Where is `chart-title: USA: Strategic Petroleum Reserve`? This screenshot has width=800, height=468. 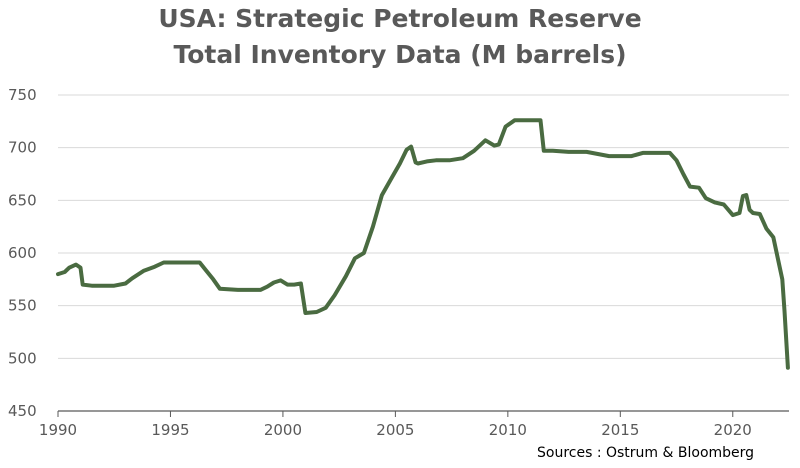
chart-title: USA: Strategic Petroleum Reserve is located at coordinates (400, 18).